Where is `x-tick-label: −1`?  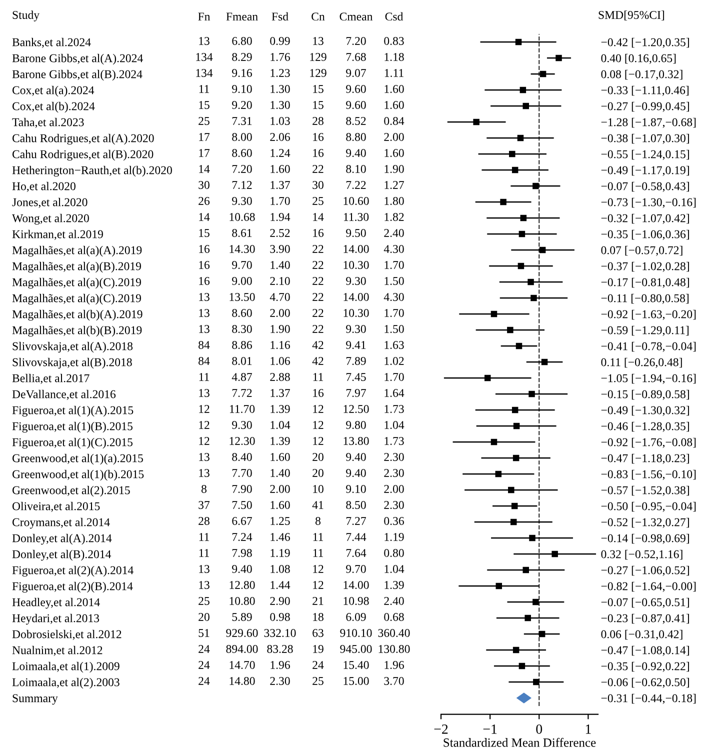 x-tick-label: −1 is located at coordinates (490, 729).